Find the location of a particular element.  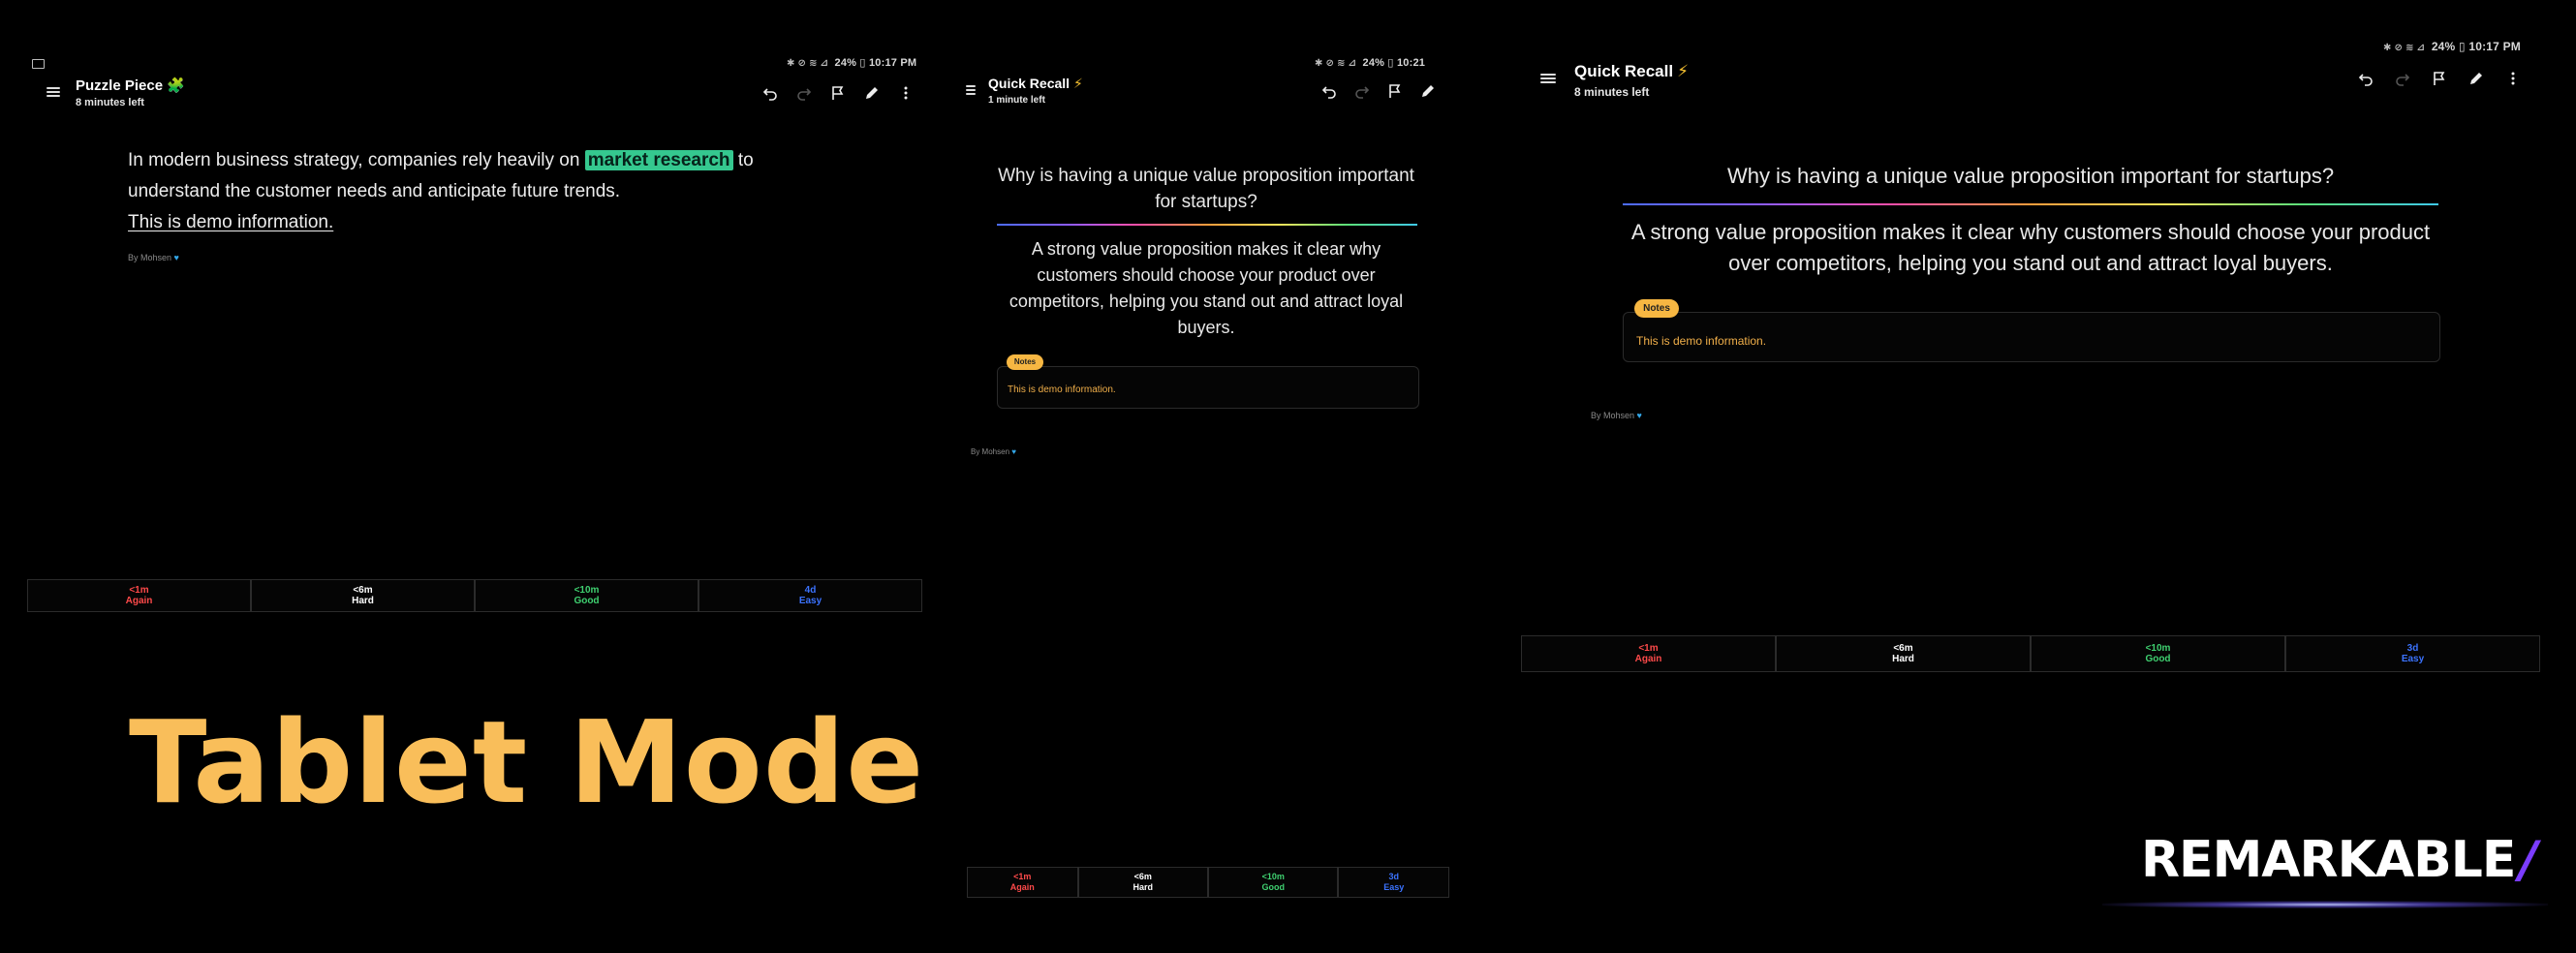

tablet-mode-heading: Tablet Mode is located at coordinates (527, 762).